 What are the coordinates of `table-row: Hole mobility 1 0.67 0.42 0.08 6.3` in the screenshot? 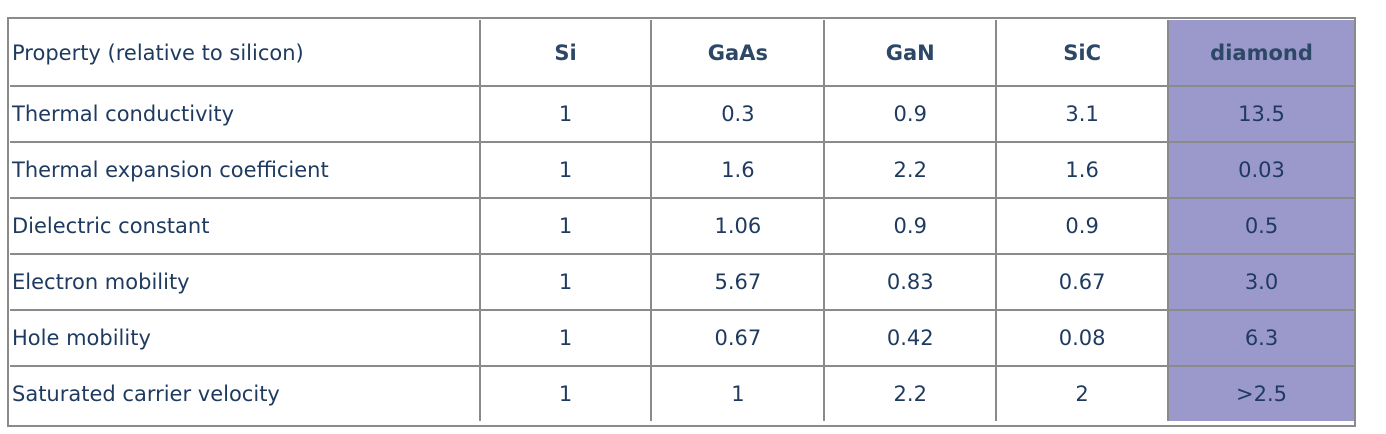 It's located at (682, 339).